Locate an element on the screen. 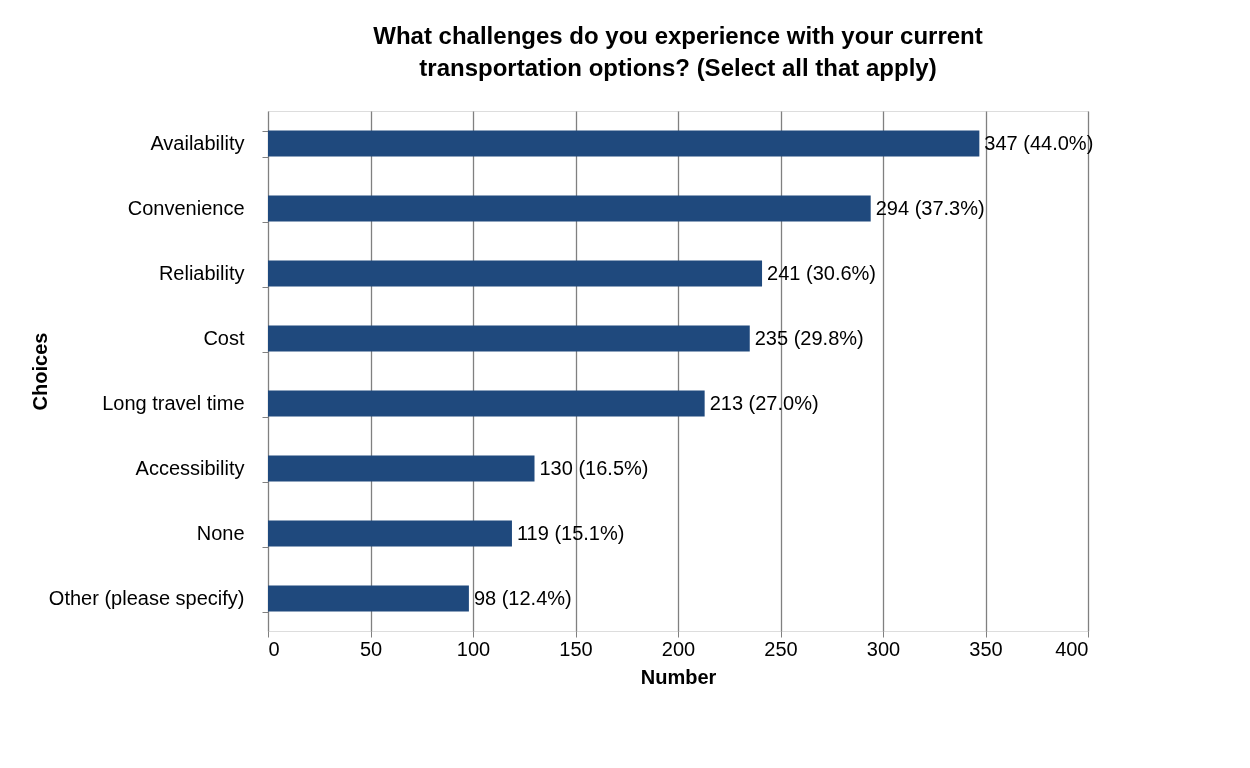 The width and height of the screenshot is (1250, 768). data-label: 98 (12.4%) is located at coordinates (522, 597).